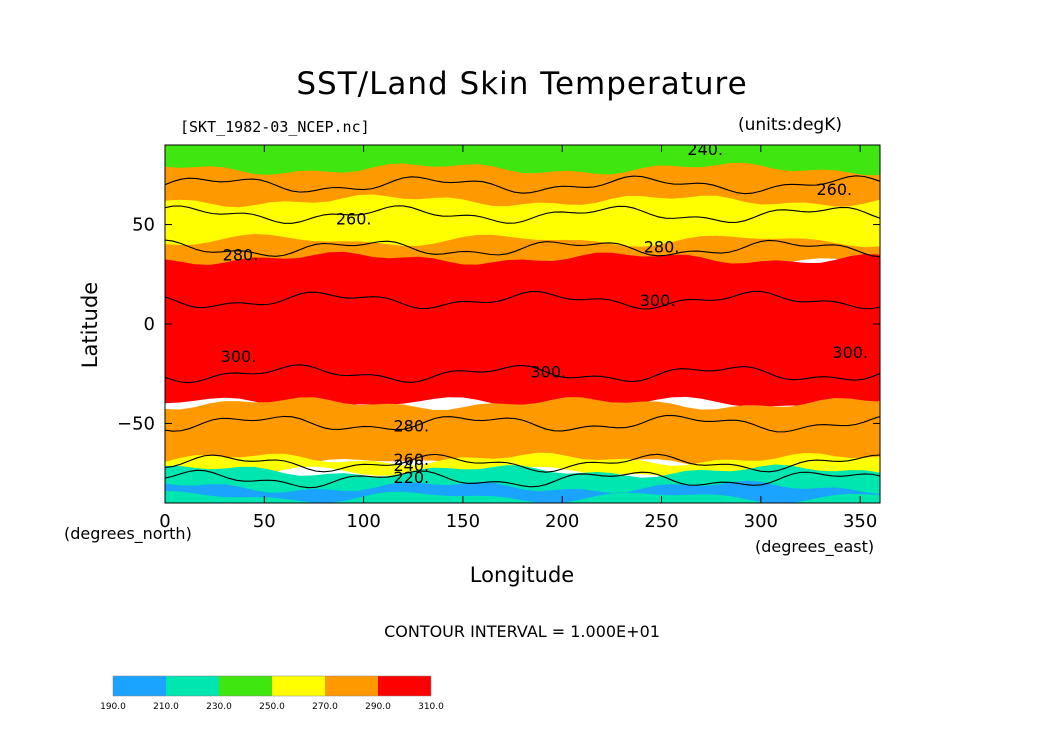 The height and width of the screenshot is (739, 1044). Describe the element at coordinates (378, 707) in the screenshot. I see `legend-level-label: 290.0` at that location.